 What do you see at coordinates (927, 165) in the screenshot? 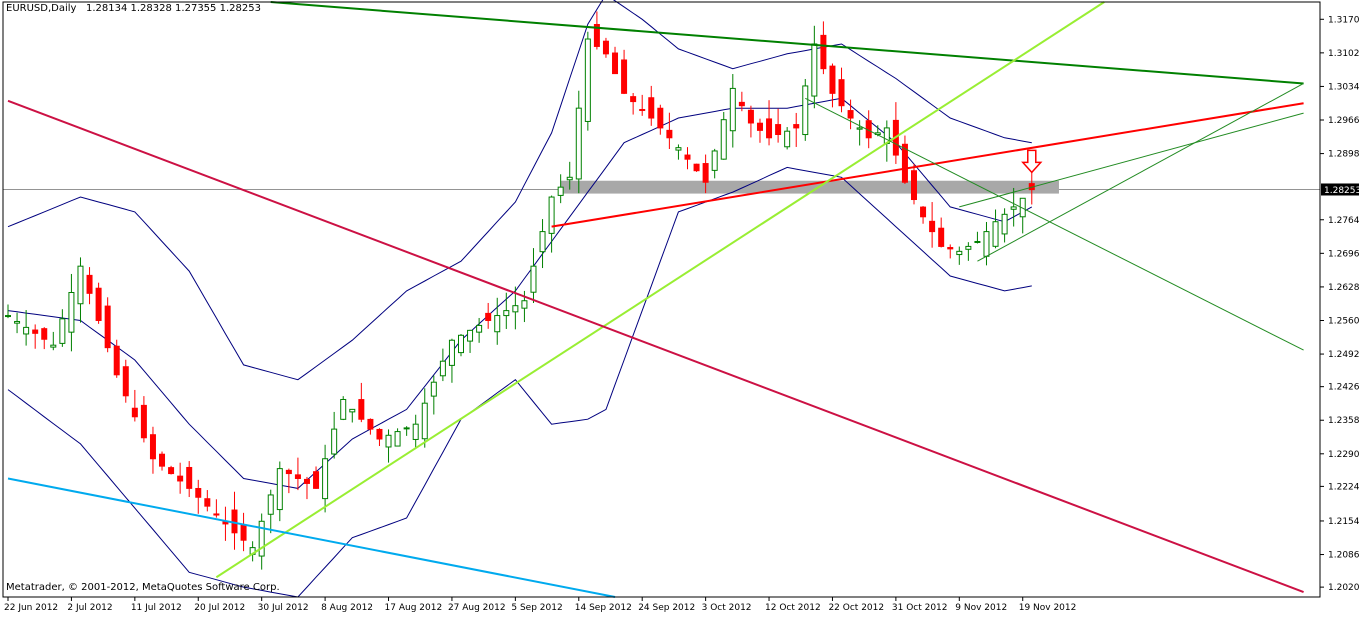
I see `trendline-red-rising` at bounding box center [927, 165].